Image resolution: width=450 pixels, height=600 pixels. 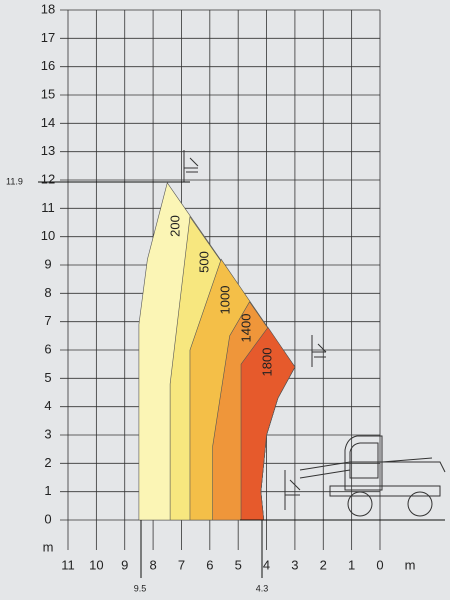 I want to click on x-tick-label: 2, so click(x=323, y=564).